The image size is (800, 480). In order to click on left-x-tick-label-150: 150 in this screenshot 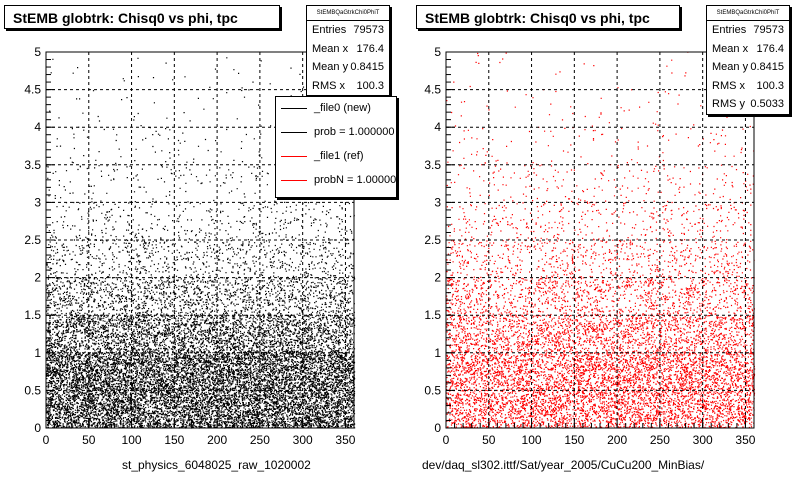, I will do `click(174, 440)`.